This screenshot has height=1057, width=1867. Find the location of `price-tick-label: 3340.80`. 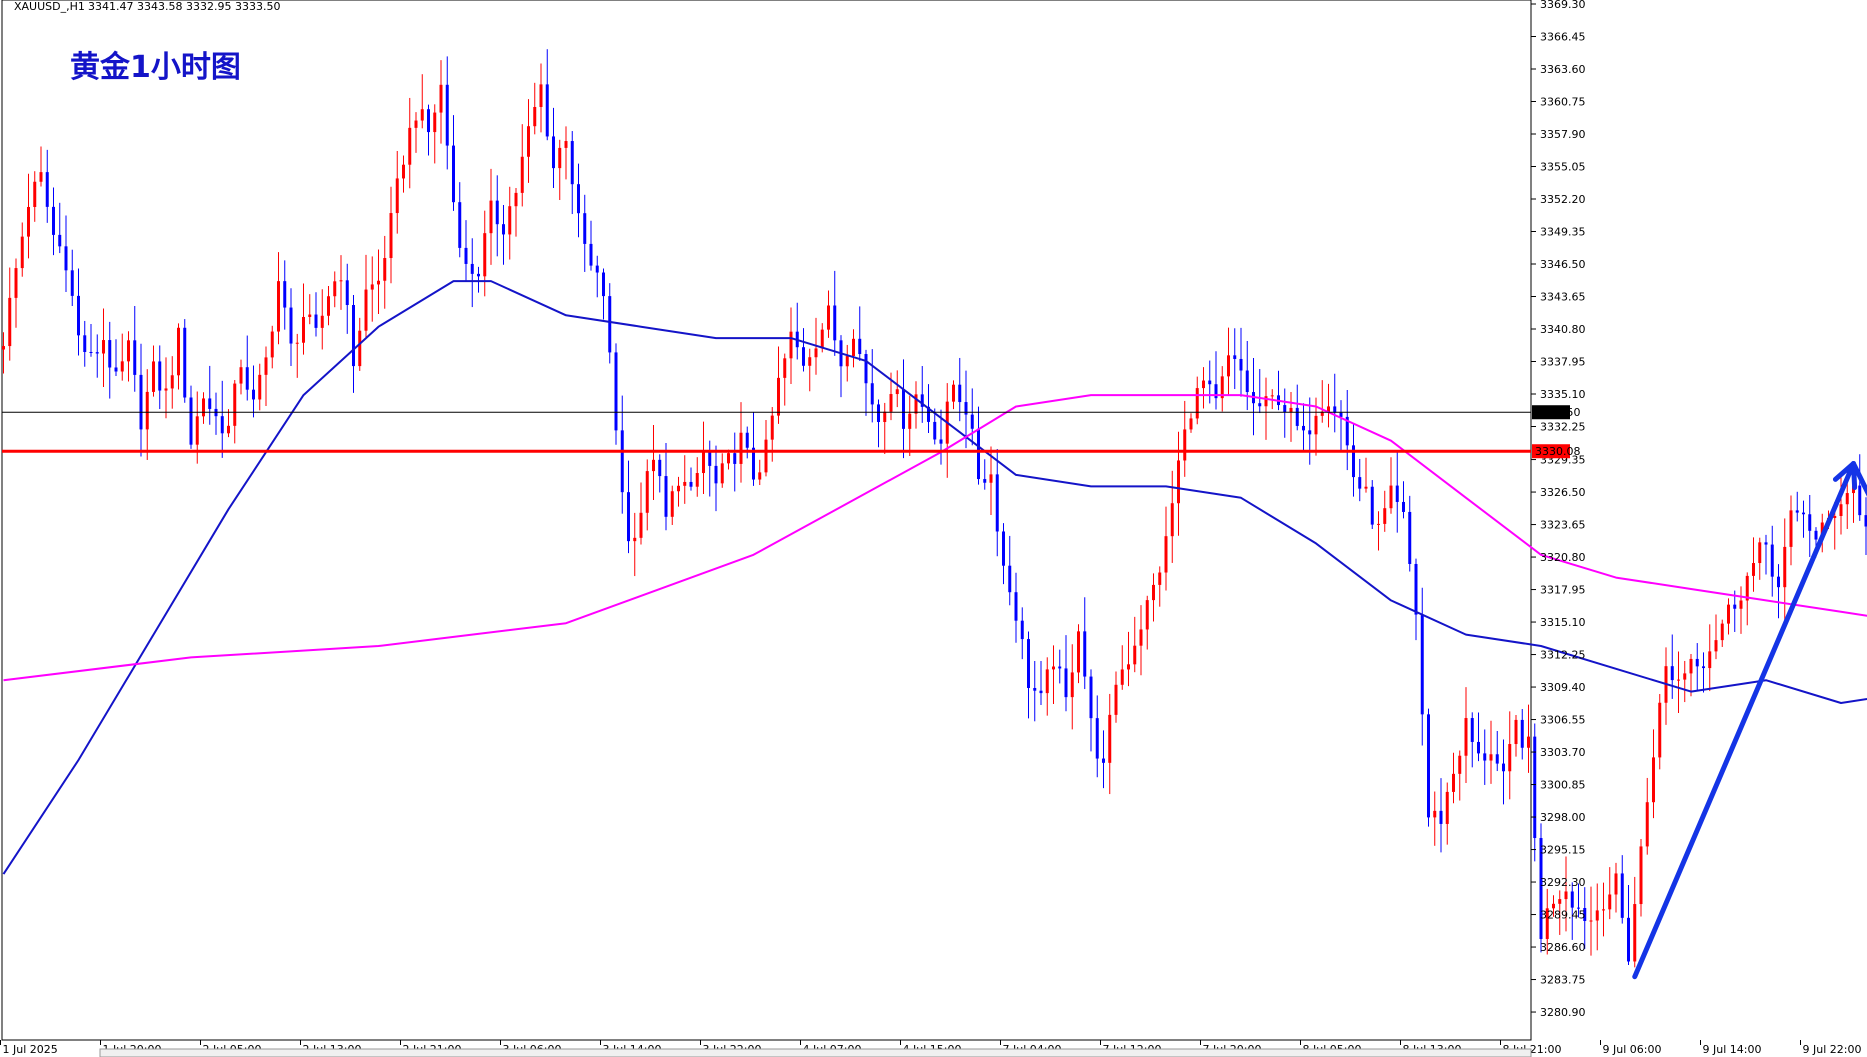

price-tick-label: 3340.80 is located at coordinates (1563, 329).